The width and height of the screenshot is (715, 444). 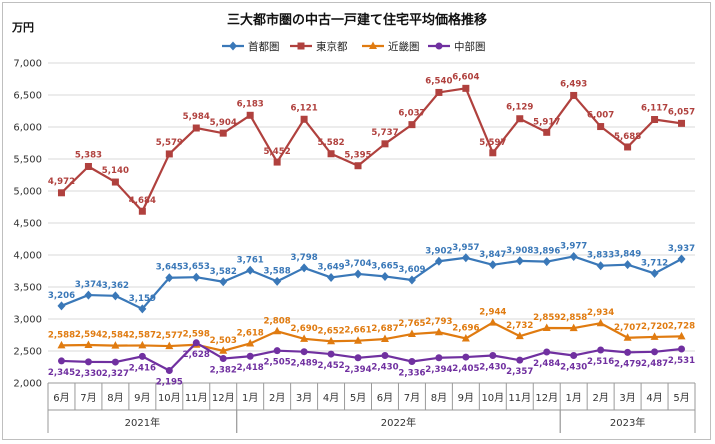 What do you see at coordinates (223, 398) in the screenshot?
I see `x-tick-label: 12月` at bounding box center [223, 398].